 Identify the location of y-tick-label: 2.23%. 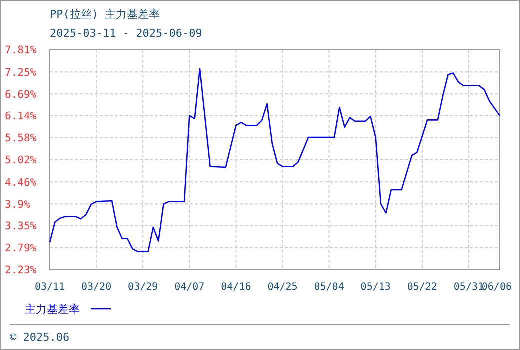
(21, 270).